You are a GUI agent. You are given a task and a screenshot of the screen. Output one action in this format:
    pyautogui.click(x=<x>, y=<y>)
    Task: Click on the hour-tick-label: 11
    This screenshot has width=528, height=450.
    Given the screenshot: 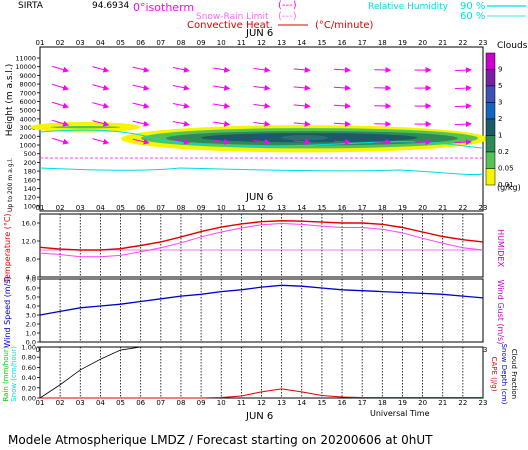 What is the action you would take?
    pyautogui.click(x=241, y=43)
    